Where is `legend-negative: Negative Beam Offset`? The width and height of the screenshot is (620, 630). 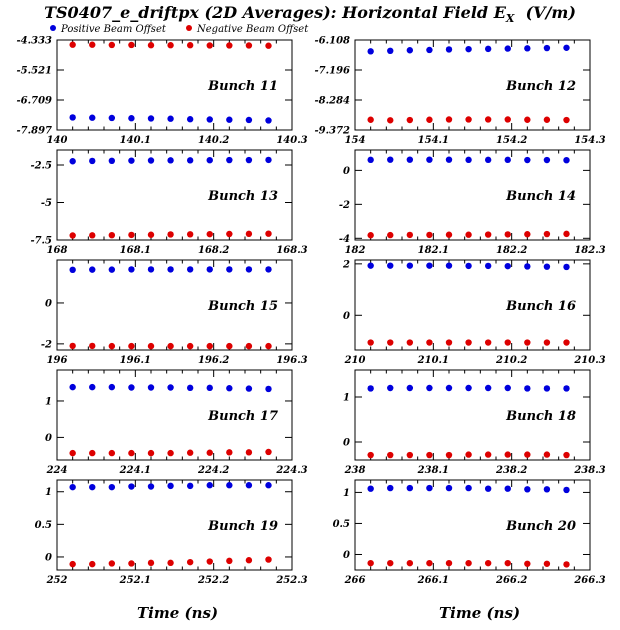 legend-negative: Negative Beam Offset is located at coordinates (247, 29).